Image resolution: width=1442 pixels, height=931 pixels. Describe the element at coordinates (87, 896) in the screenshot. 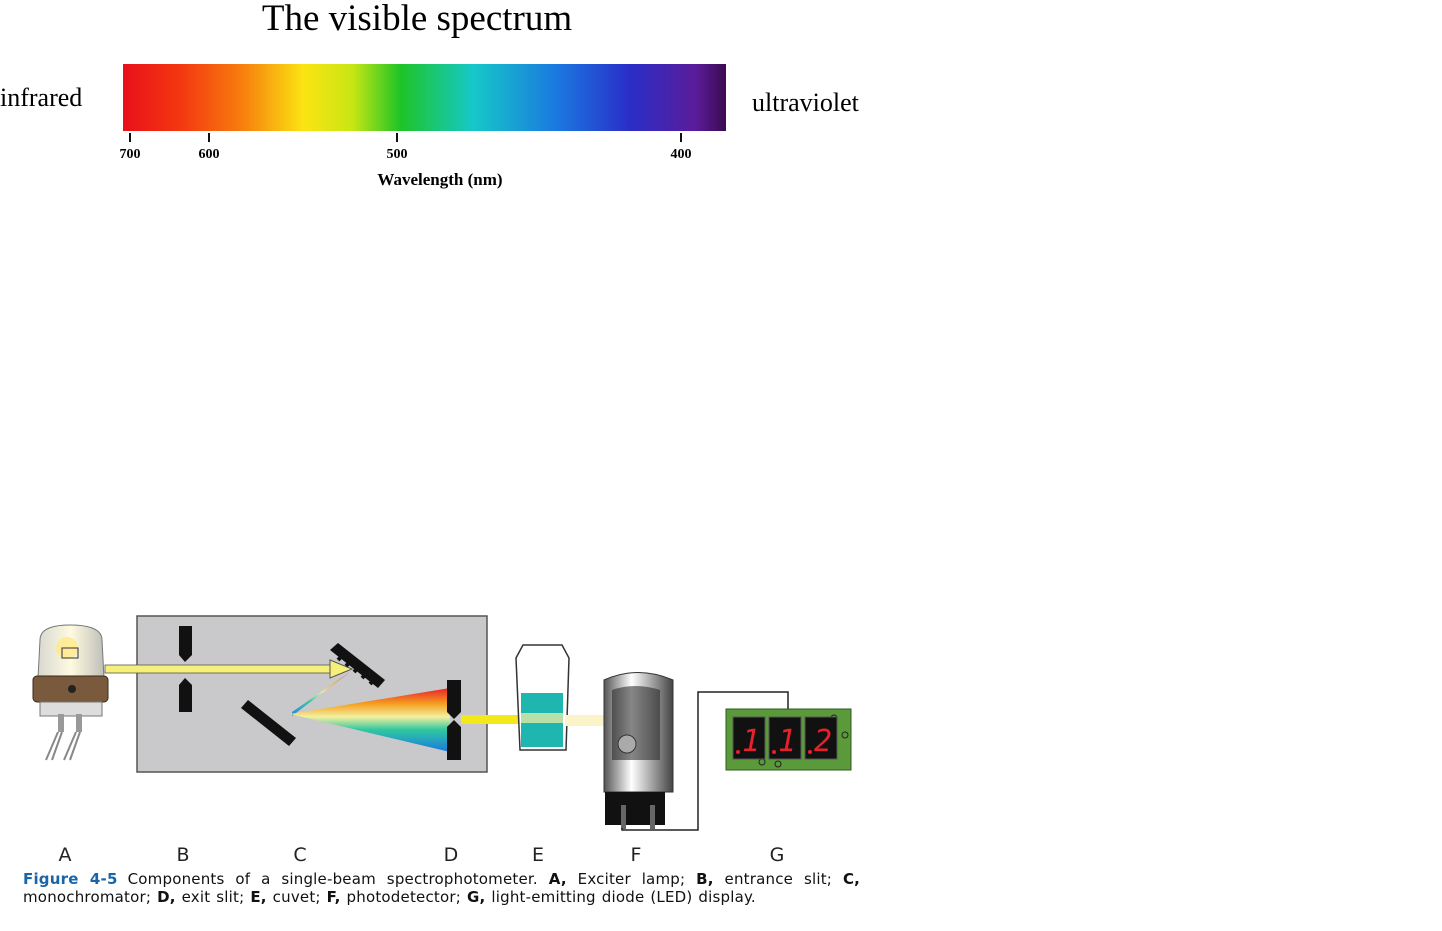

I see `caption-item: monochromator;` at that location.